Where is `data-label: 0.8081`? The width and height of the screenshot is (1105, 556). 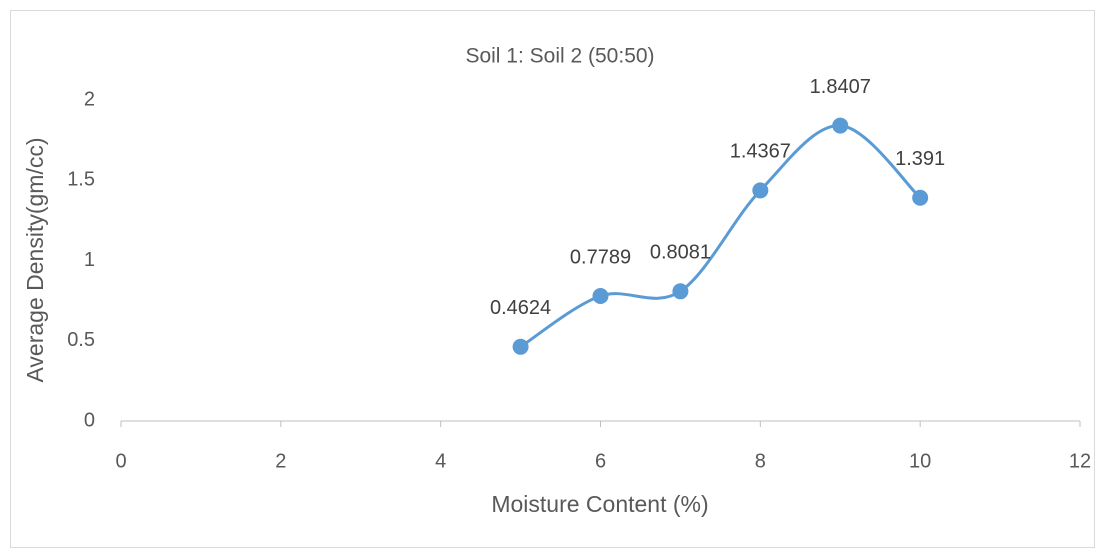
data-label: 0.8081 is located at coordinates (680, 253).